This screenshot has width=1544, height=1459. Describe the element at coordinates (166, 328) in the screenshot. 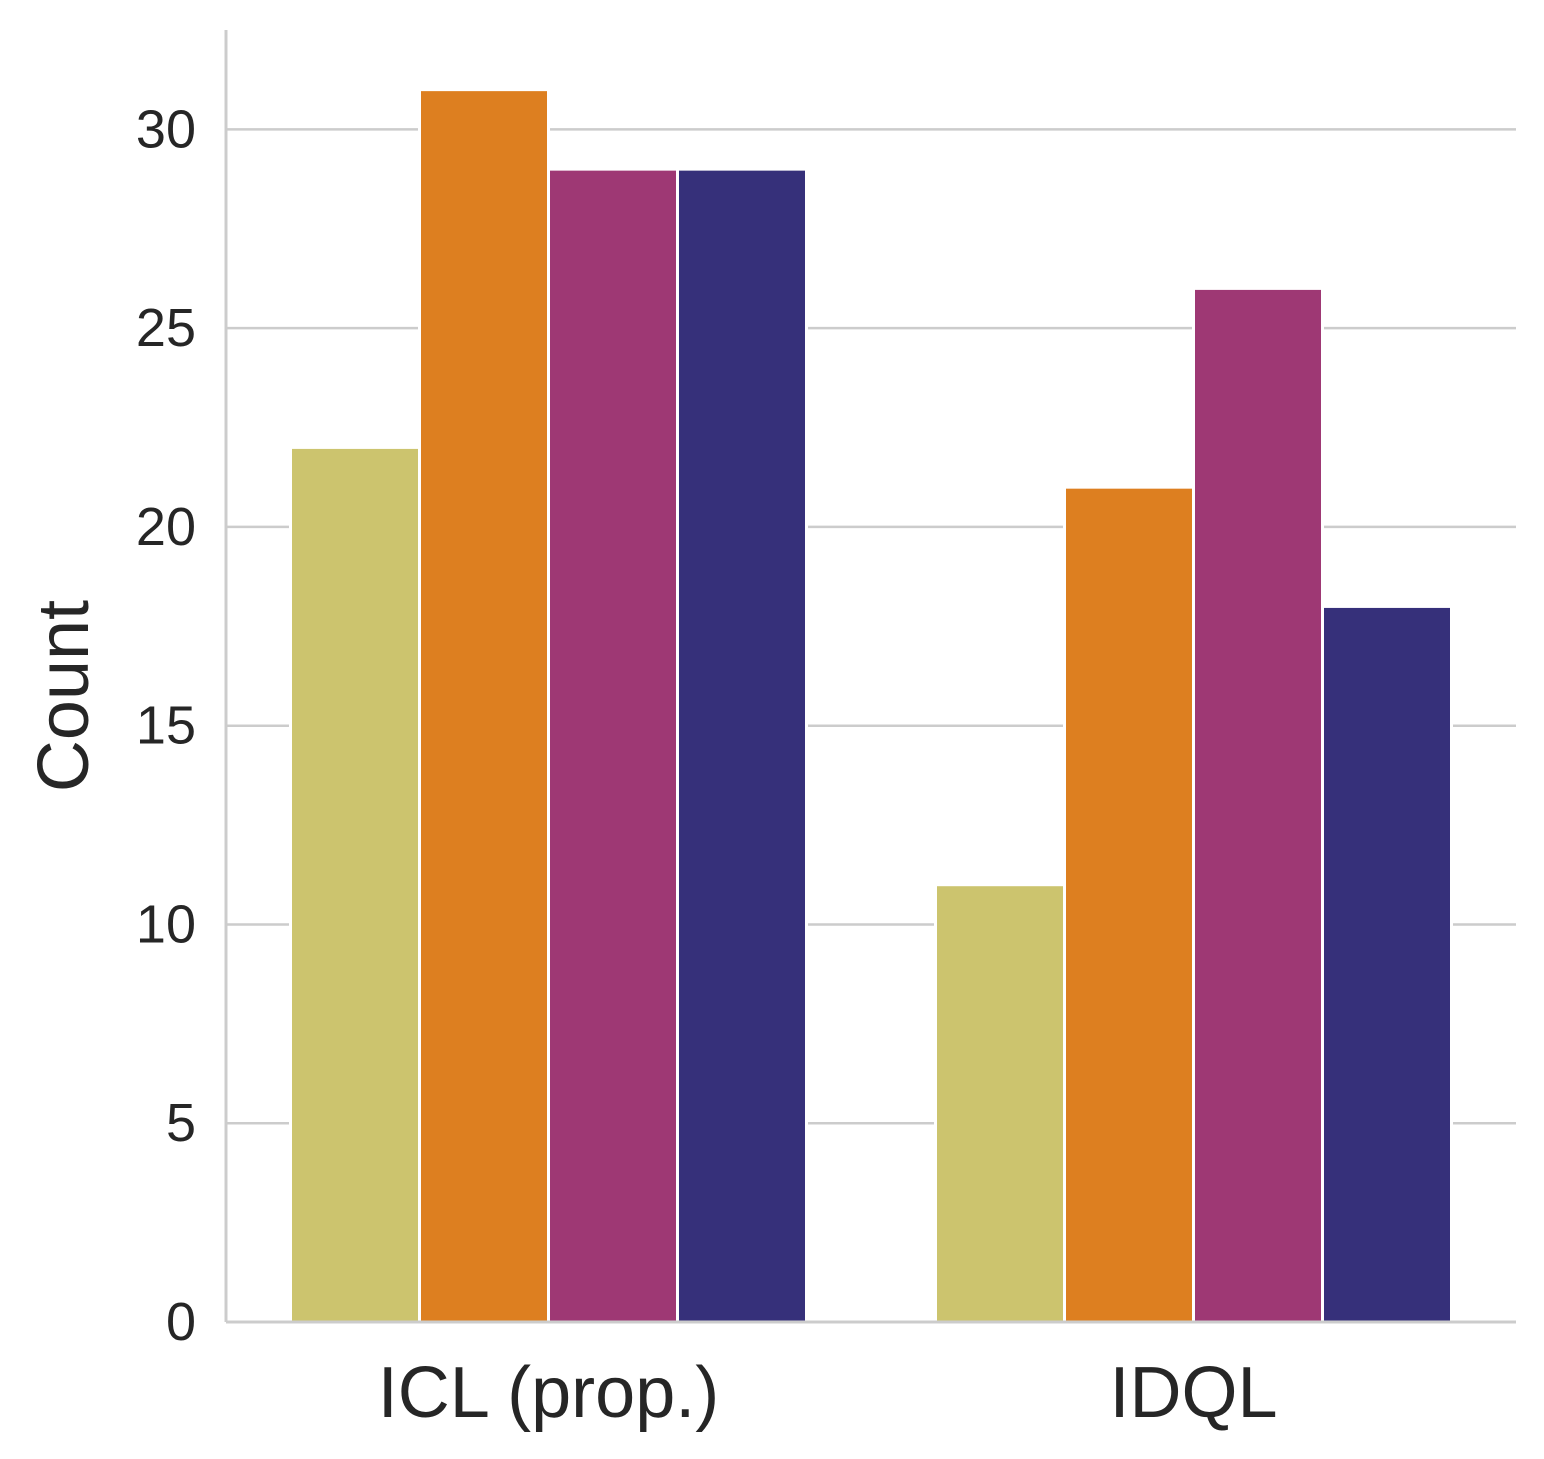

I see `y-tick-label: 25` at that location.